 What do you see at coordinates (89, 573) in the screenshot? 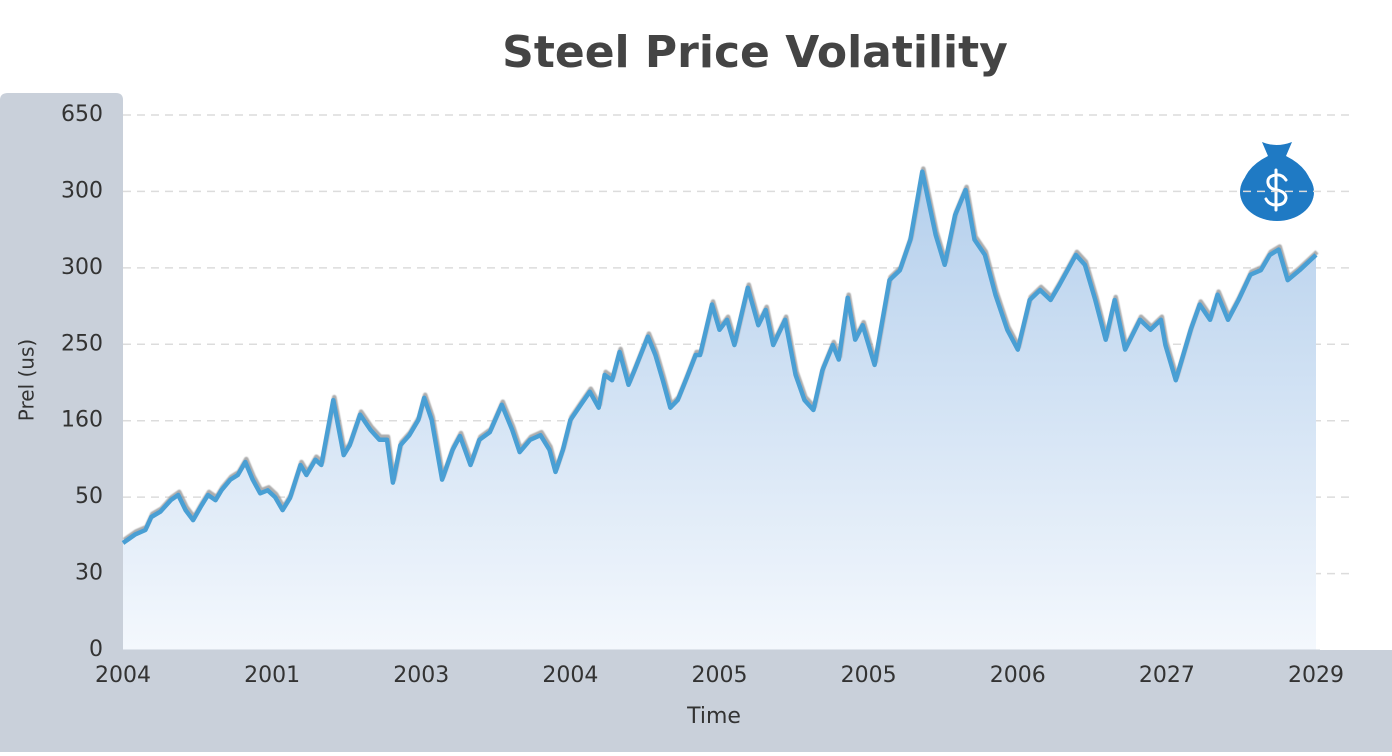
I see `y-tick-label: 30` at bounding box center [89, 573].